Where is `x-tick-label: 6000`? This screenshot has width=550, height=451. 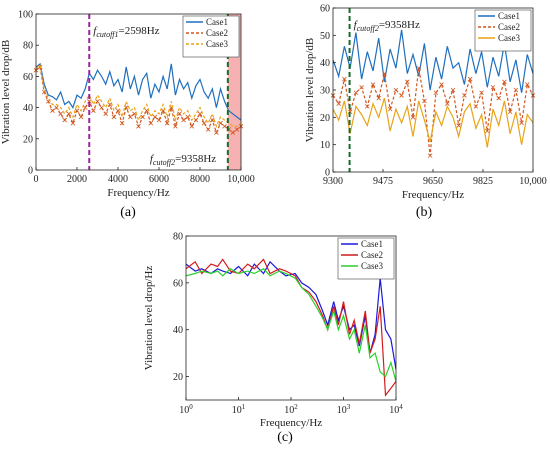 x-tick-label: 6000 is located at coordinates (159, 179).